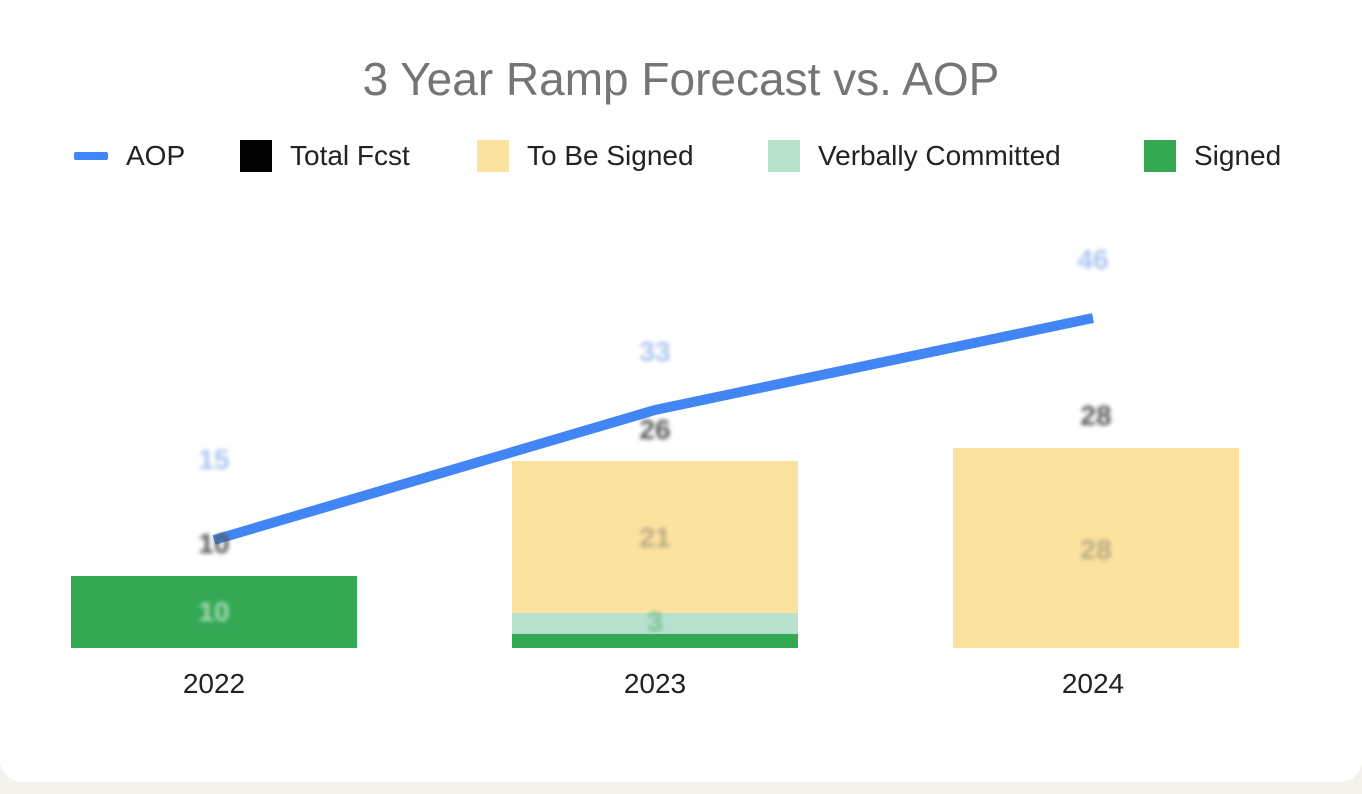 The image size is (1362, 794). I want to click on legend-item-to-be-signed: To Be Signed, so click(585, 156).